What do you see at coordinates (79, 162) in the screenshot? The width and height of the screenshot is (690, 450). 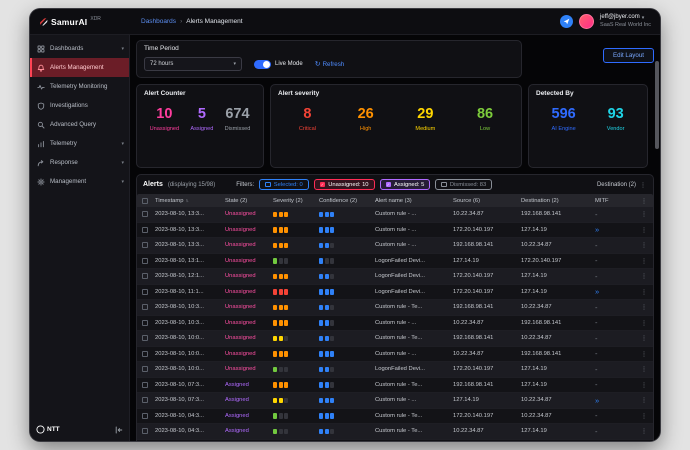 I see `sidebar-item-response: Response ▾` at bounding box center [79, 162].